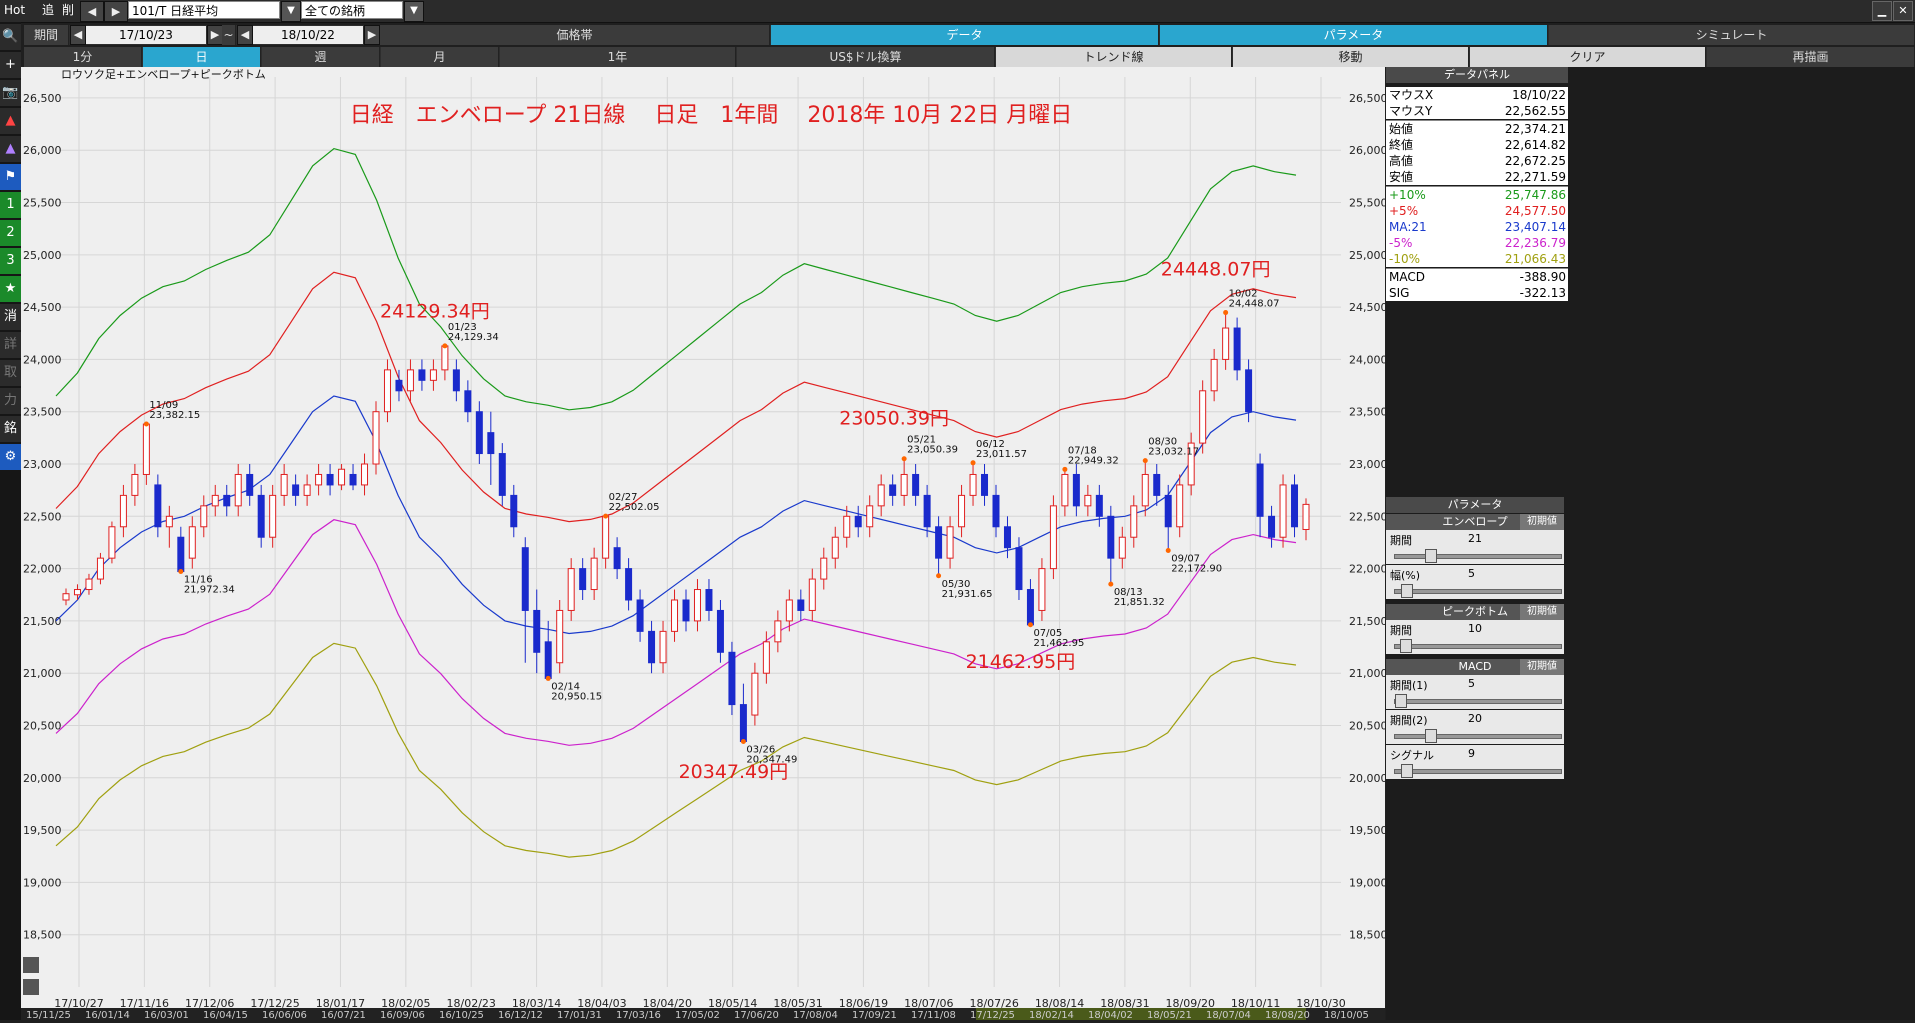 The image size is (1915, 1023). I want to click on tab-price-band: 価格帯, so click(575, 35).